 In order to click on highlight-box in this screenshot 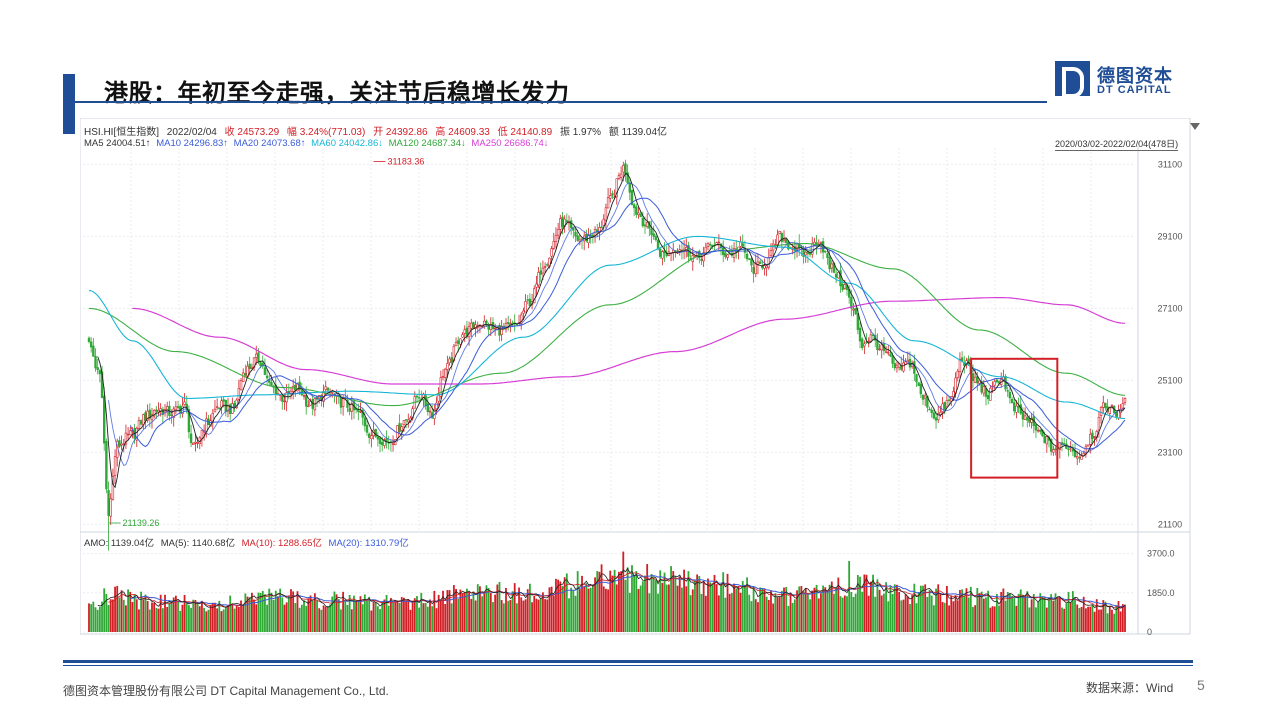, I will do `click(1014, 418)`.